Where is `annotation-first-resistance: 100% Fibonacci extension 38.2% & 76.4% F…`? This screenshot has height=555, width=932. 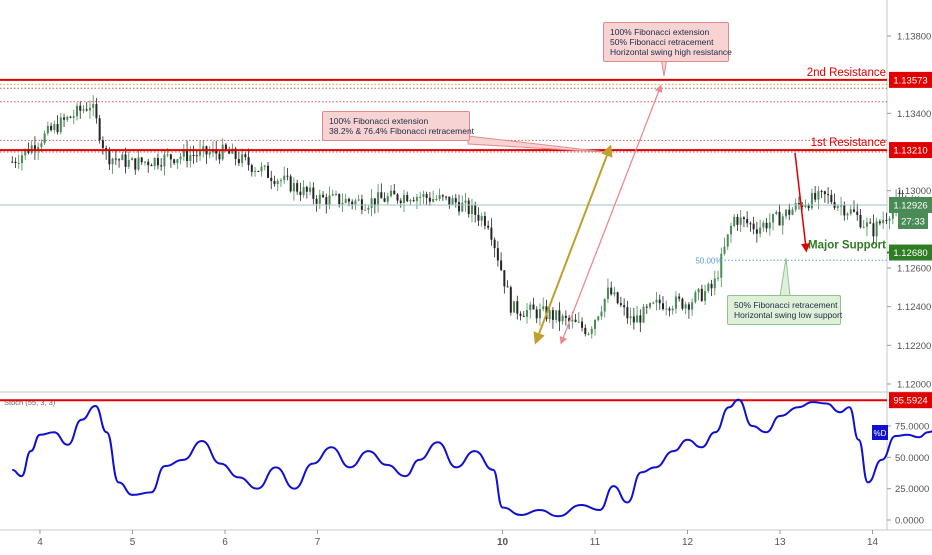
annotation-first-resistance: 100% Fibonacci extension 38.2% & 76.4% F… is located at coordinates (398, 126).